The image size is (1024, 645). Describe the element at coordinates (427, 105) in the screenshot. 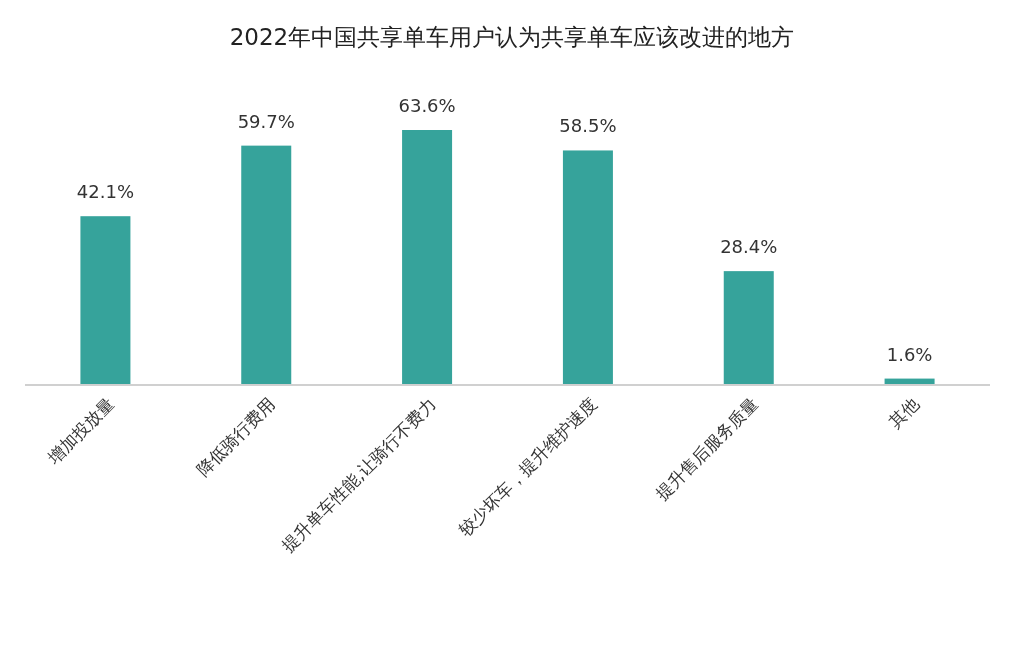

I see `data-label: 63.6%` at that location.